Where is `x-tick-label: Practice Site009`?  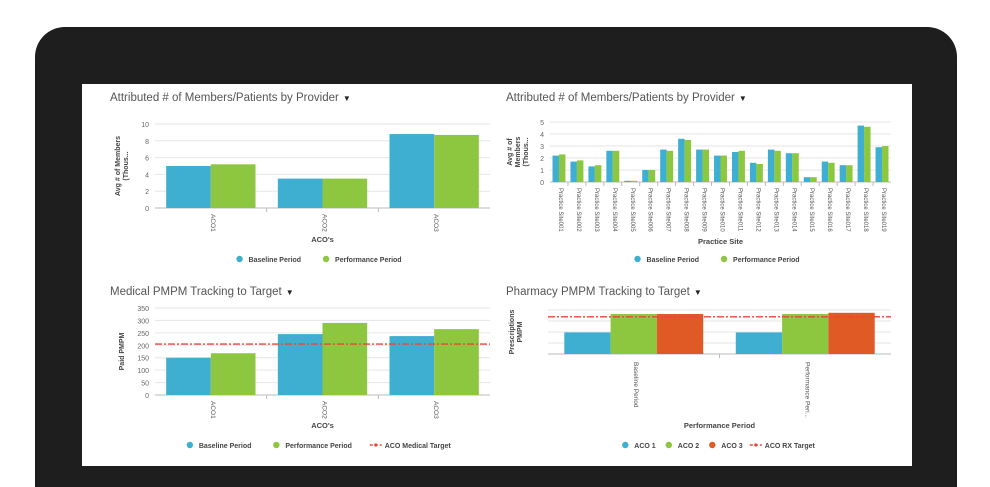
x-tick-label: Practice Site009 is located at coordinates (704, 210).